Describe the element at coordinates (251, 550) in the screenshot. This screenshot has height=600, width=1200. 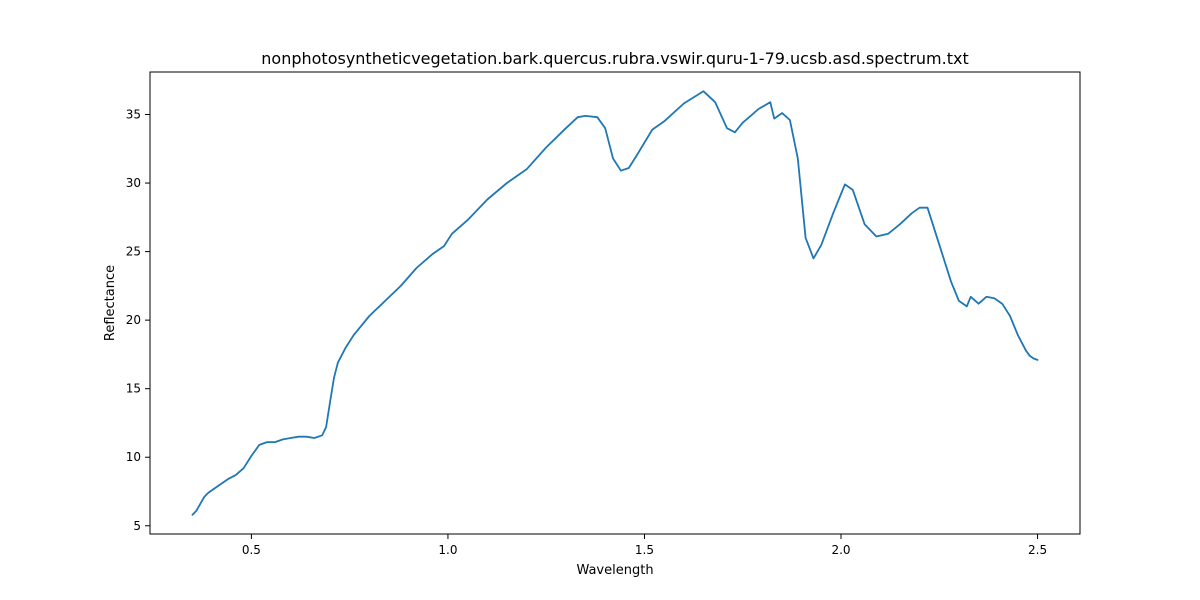
I see `x-tick-label: 0.5` at that location.